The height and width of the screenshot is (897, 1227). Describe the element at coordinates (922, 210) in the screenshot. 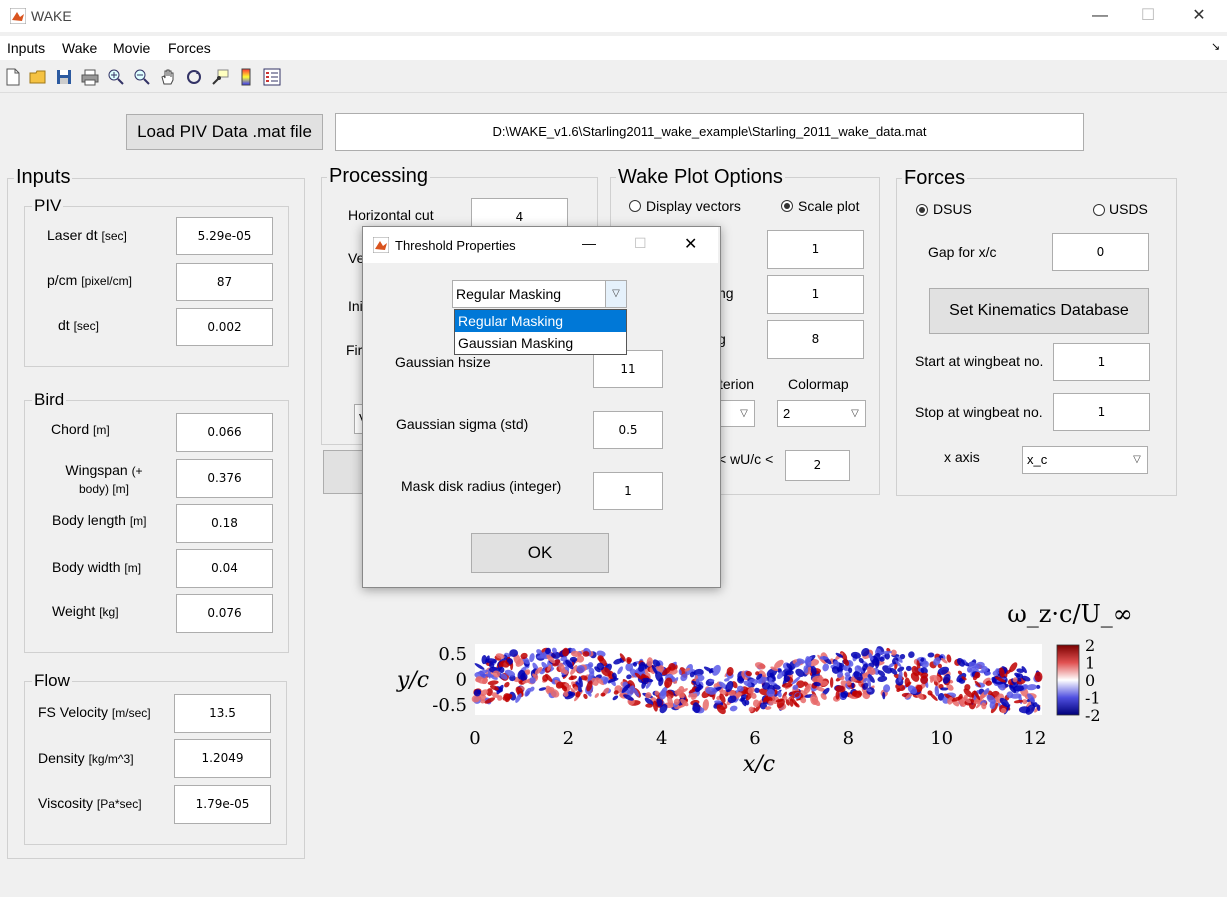

I see `dsus-radio` at that location.